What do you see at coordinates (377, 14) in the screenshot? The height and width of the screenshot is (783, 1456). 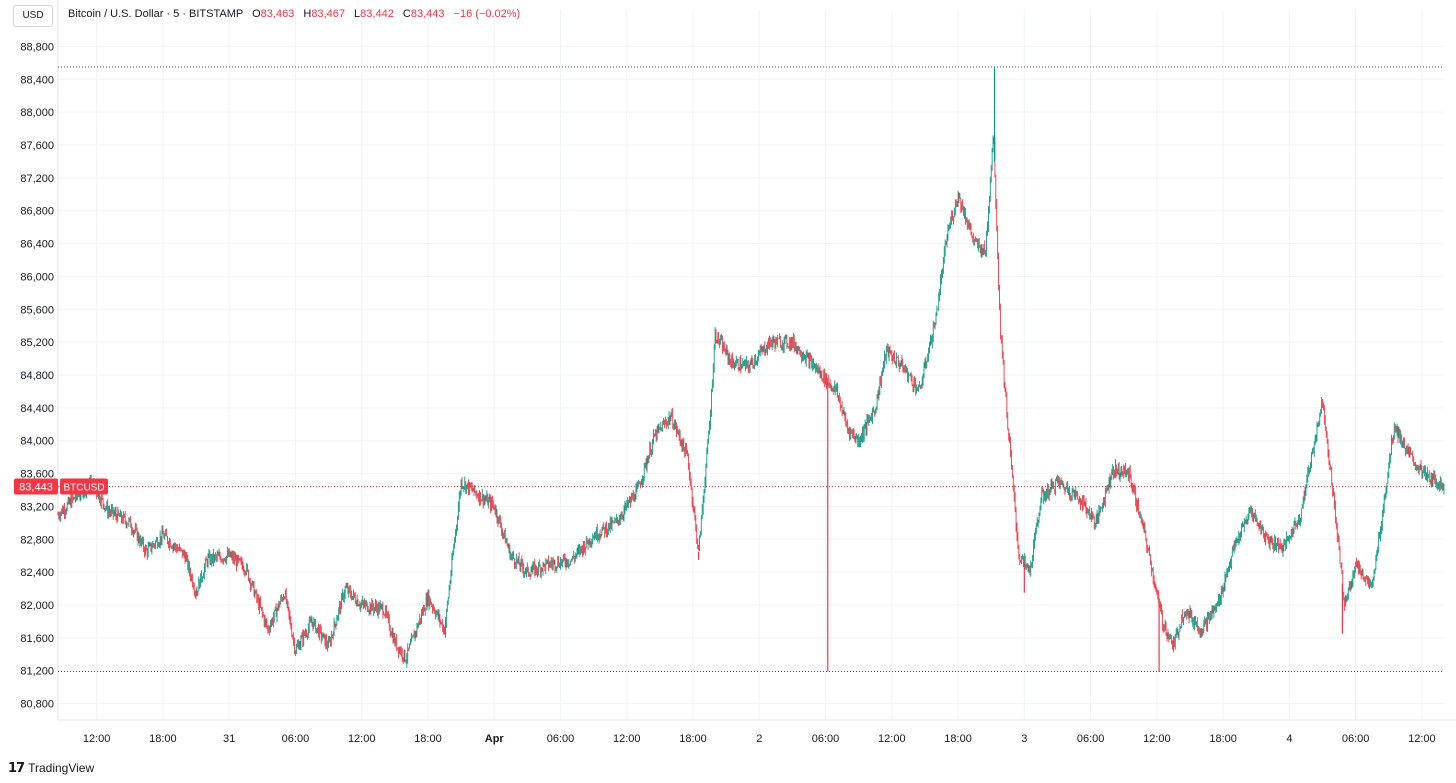 I see `low-value: 83,442` at bounding box center [377, 14].